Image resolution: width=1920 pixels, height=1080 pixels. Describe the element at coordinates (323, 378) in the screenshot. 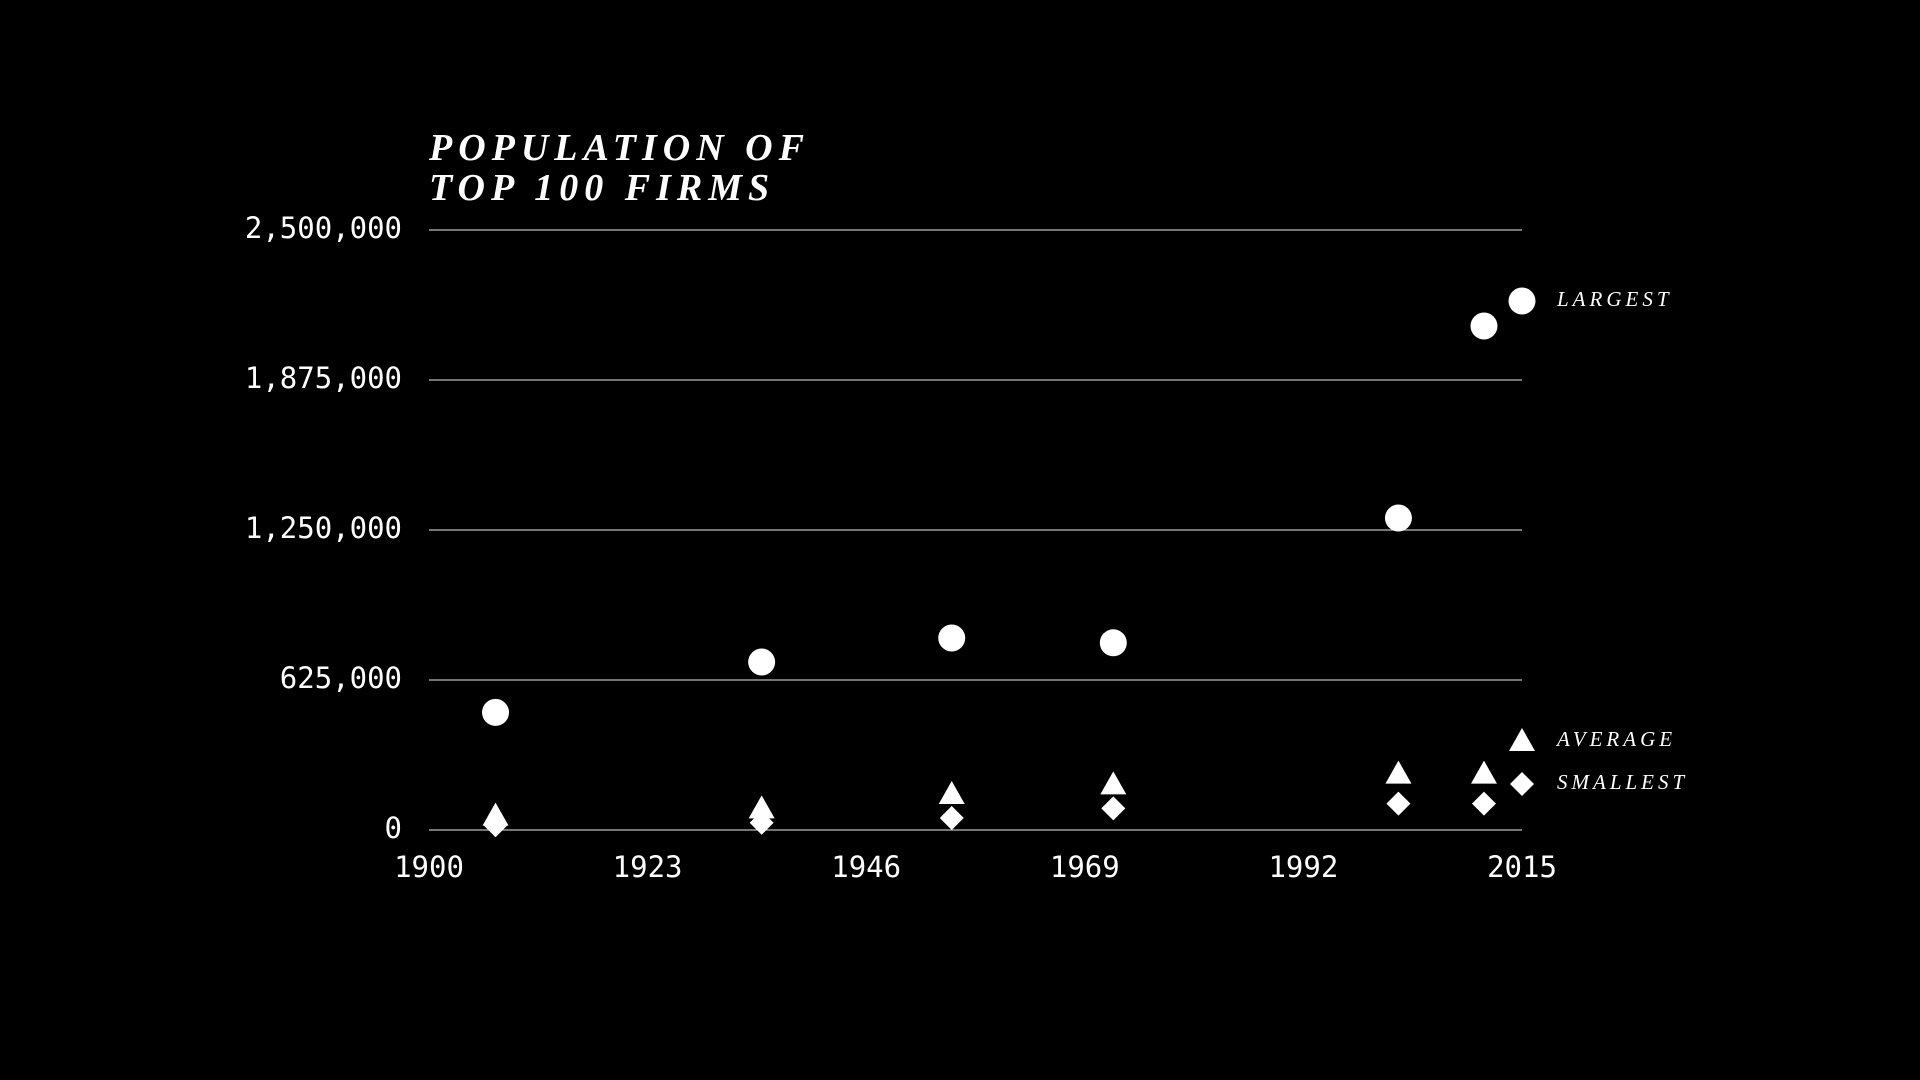

I see `y-tick-label: 1,875,000` at that location.